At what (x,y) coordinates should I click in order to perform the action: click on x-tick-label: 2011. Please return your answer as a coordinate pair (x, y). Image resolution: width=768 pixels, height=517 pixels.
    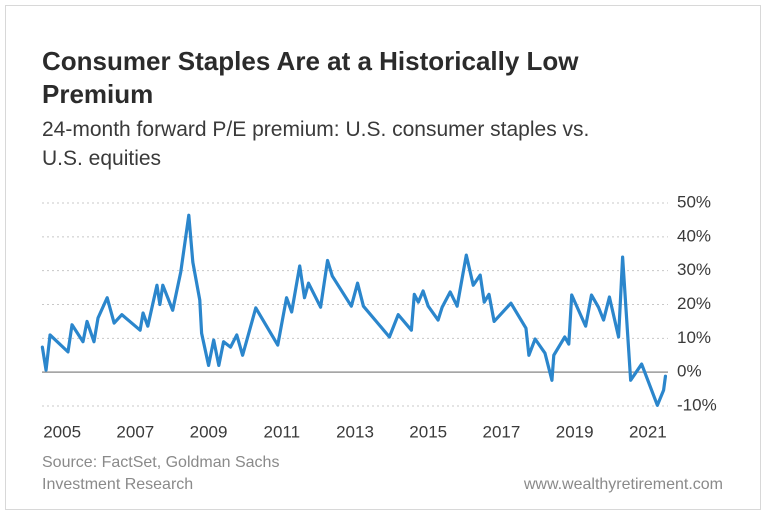
    Looking at the image, I should click on (282, 431).